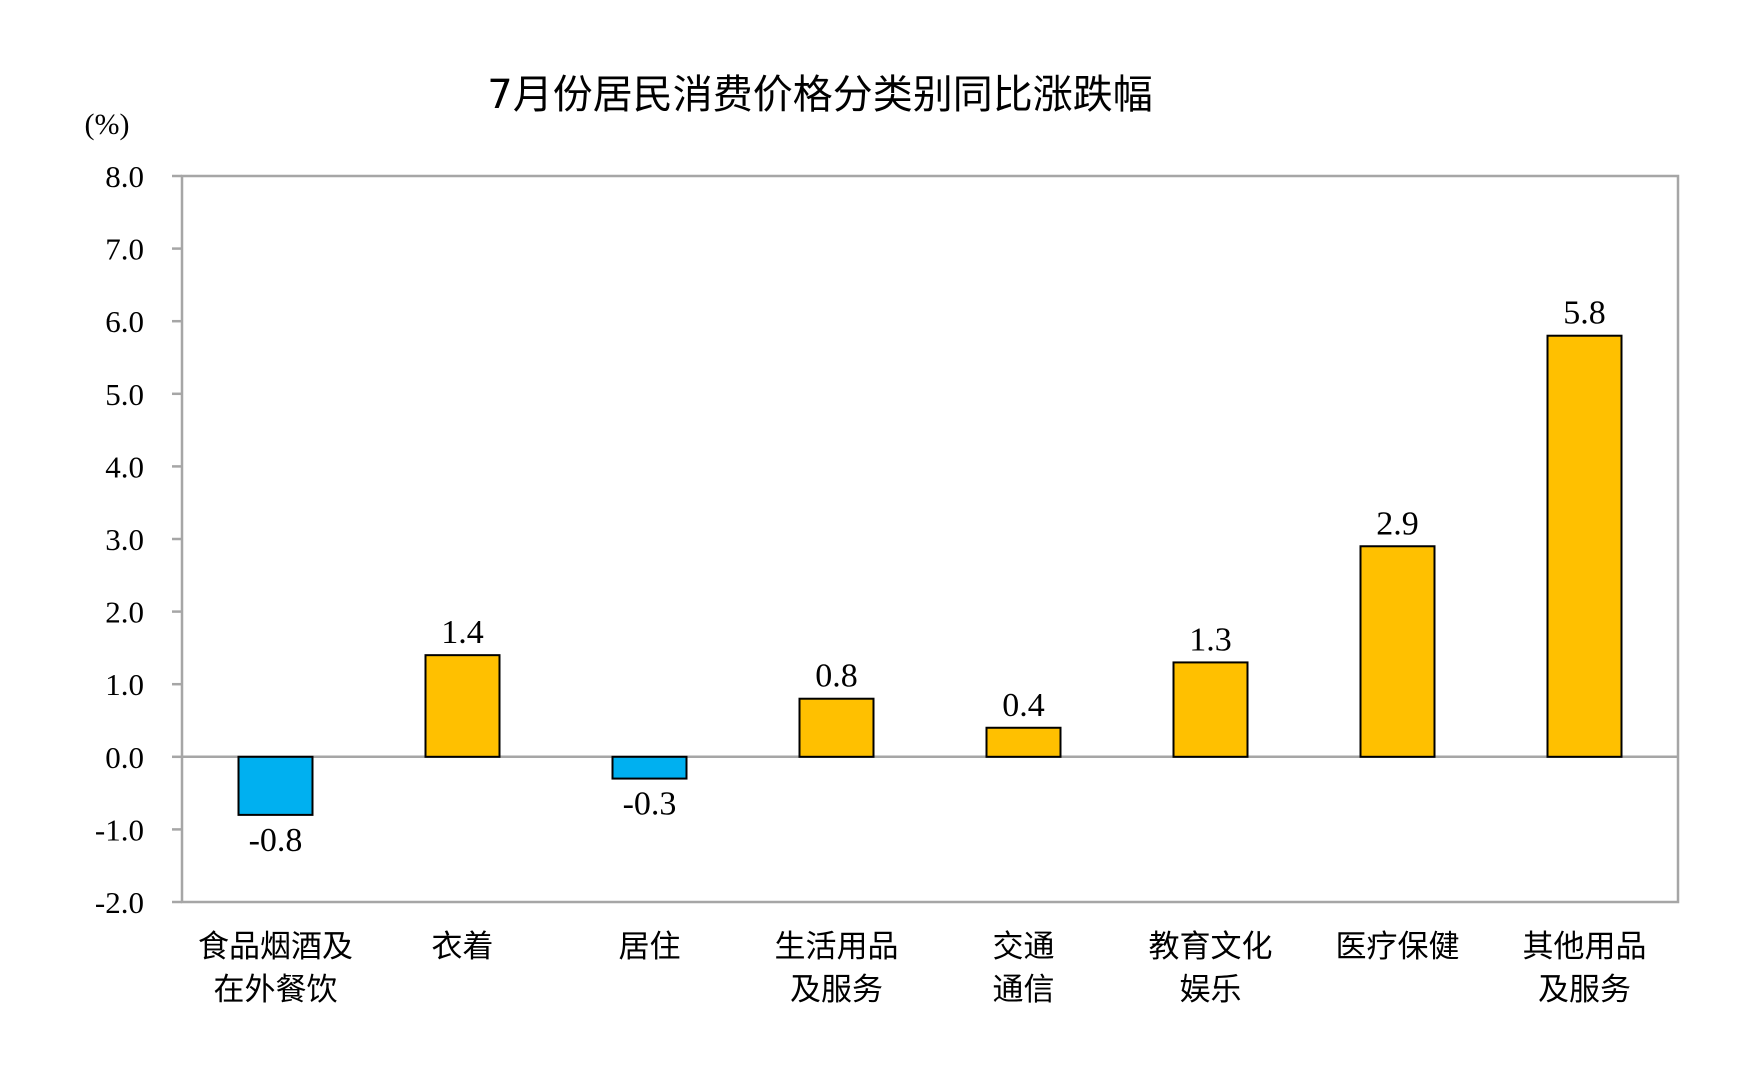 This screenshot has height=1080, width=1745. I want to click on y-tick-label: 3.0, so click(124, 539).